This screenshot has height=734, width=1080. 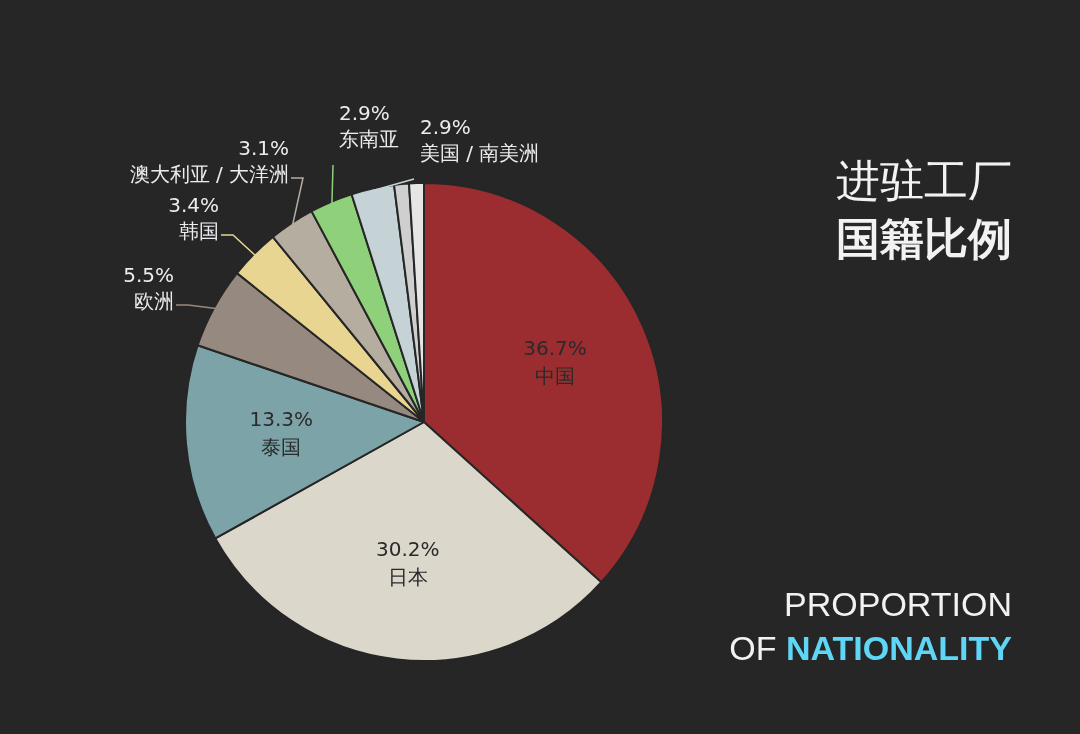 What do you see at coordinates (281, 419) in the screenshot?
I see `data-label: 13.3%` at bounding box center [281, 419].